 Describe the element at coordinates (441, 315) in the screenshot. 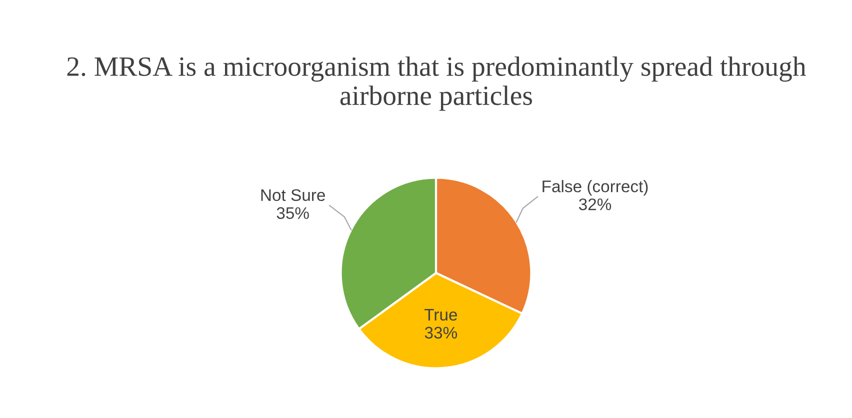

I see `slice-label: True` at that location.